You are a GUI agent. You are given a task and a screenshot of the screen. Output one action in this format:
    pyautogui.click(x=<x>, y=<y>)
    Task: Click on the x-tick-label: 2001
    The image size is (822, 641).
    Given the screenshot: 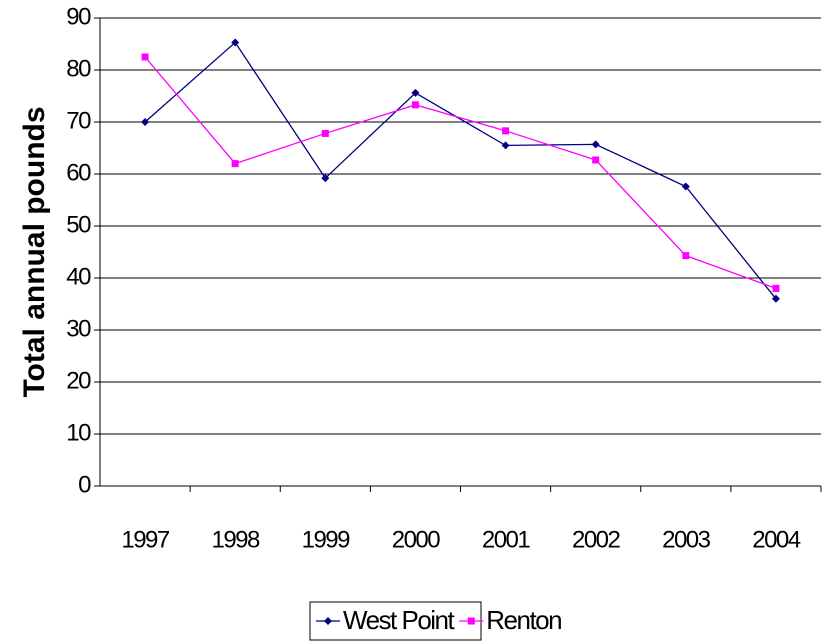 What is the action you would take?
    pyautogui.click(x=506, y=539)
    